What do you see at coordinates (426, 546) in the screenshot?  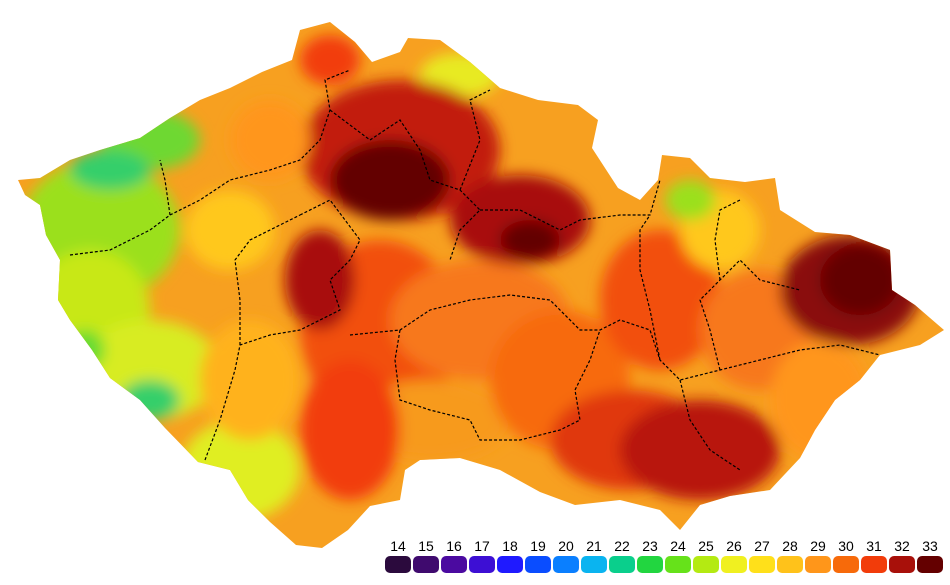 I see `legend-label: 15` at bounding box center [426, 546].